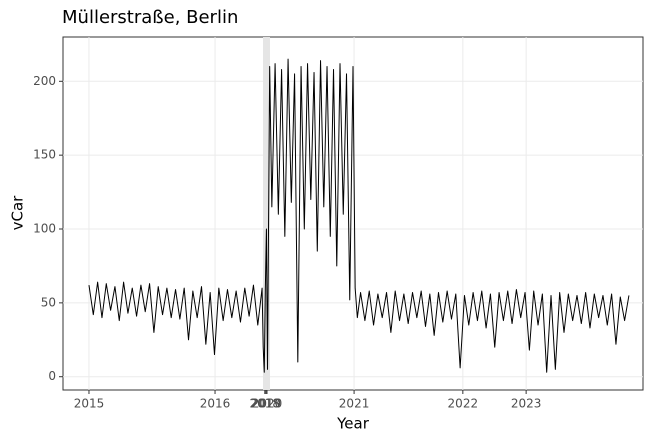  Describe the element at coordinates (48, 302) in the screenshot. I see `y-tick-label: 50` at that location.